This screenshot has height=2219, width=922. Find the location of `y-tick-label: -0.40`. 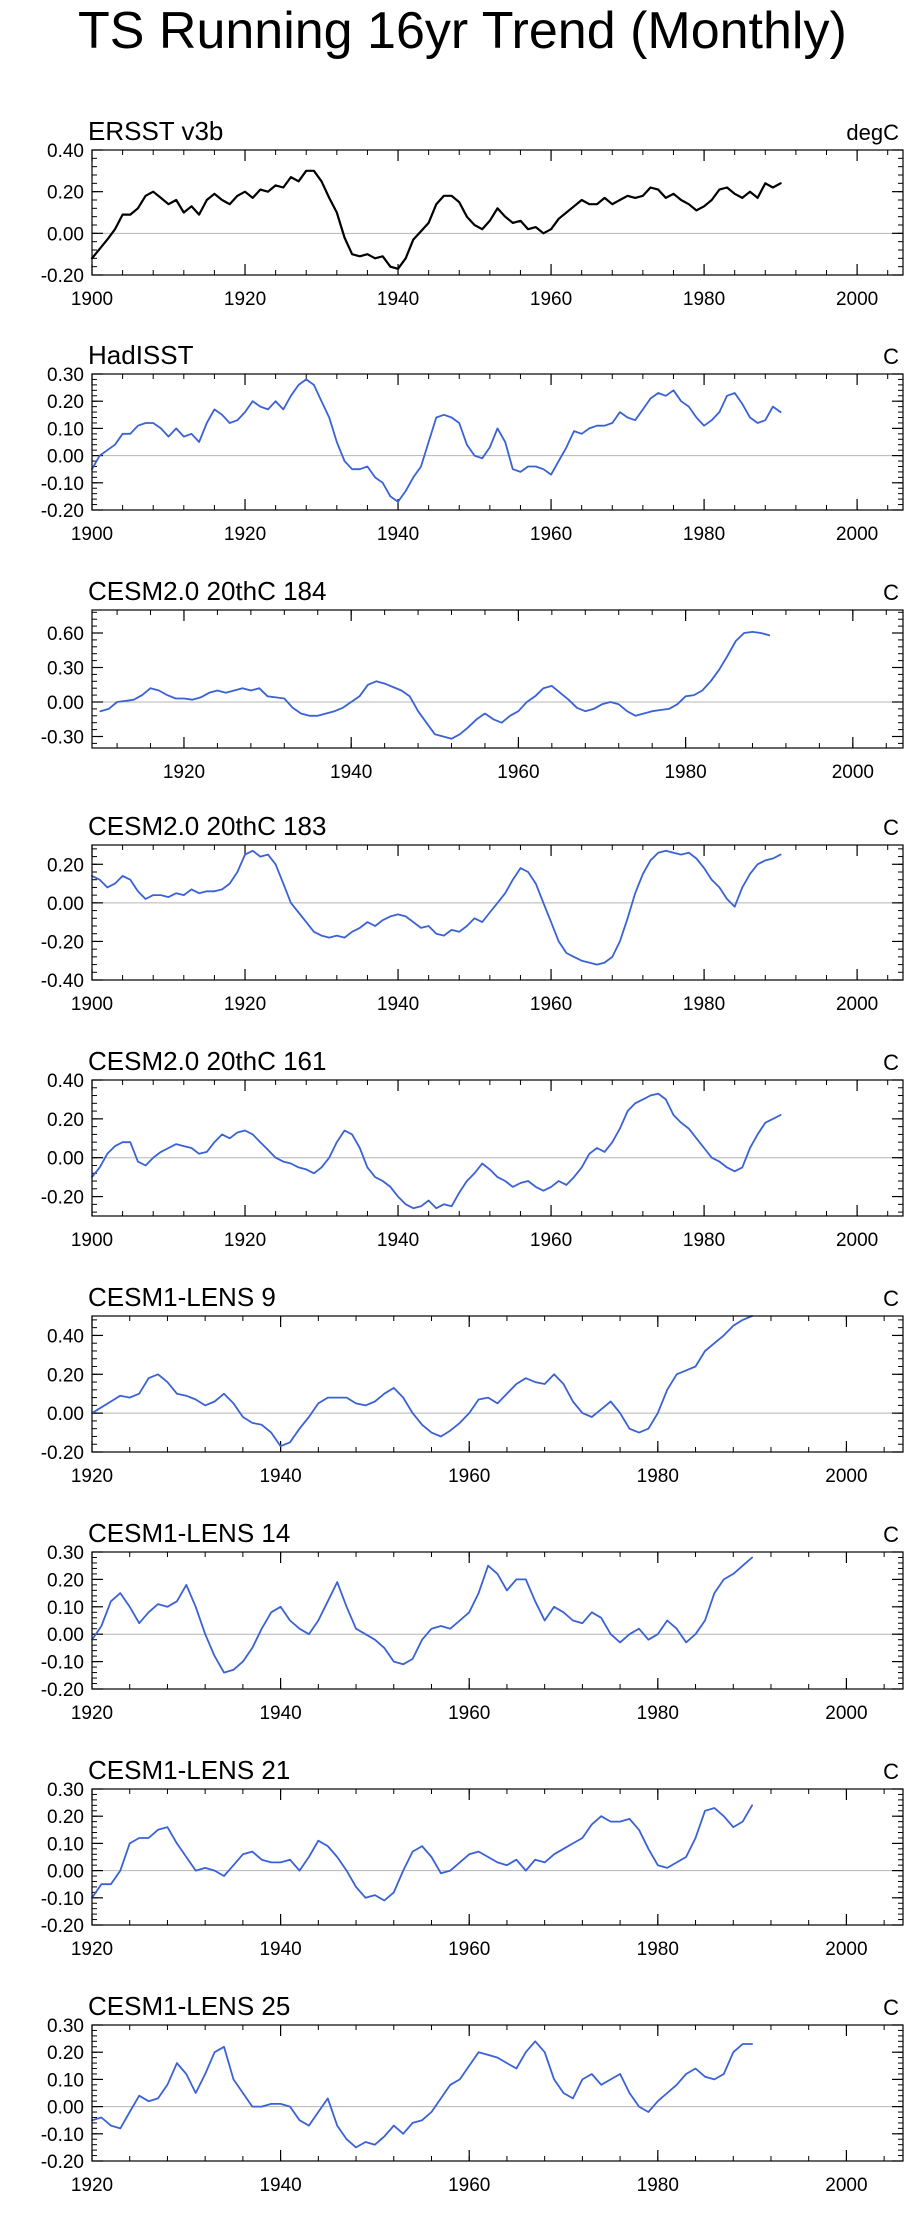

y-tick-label: -0.40 is located at coordinates (62, 981).